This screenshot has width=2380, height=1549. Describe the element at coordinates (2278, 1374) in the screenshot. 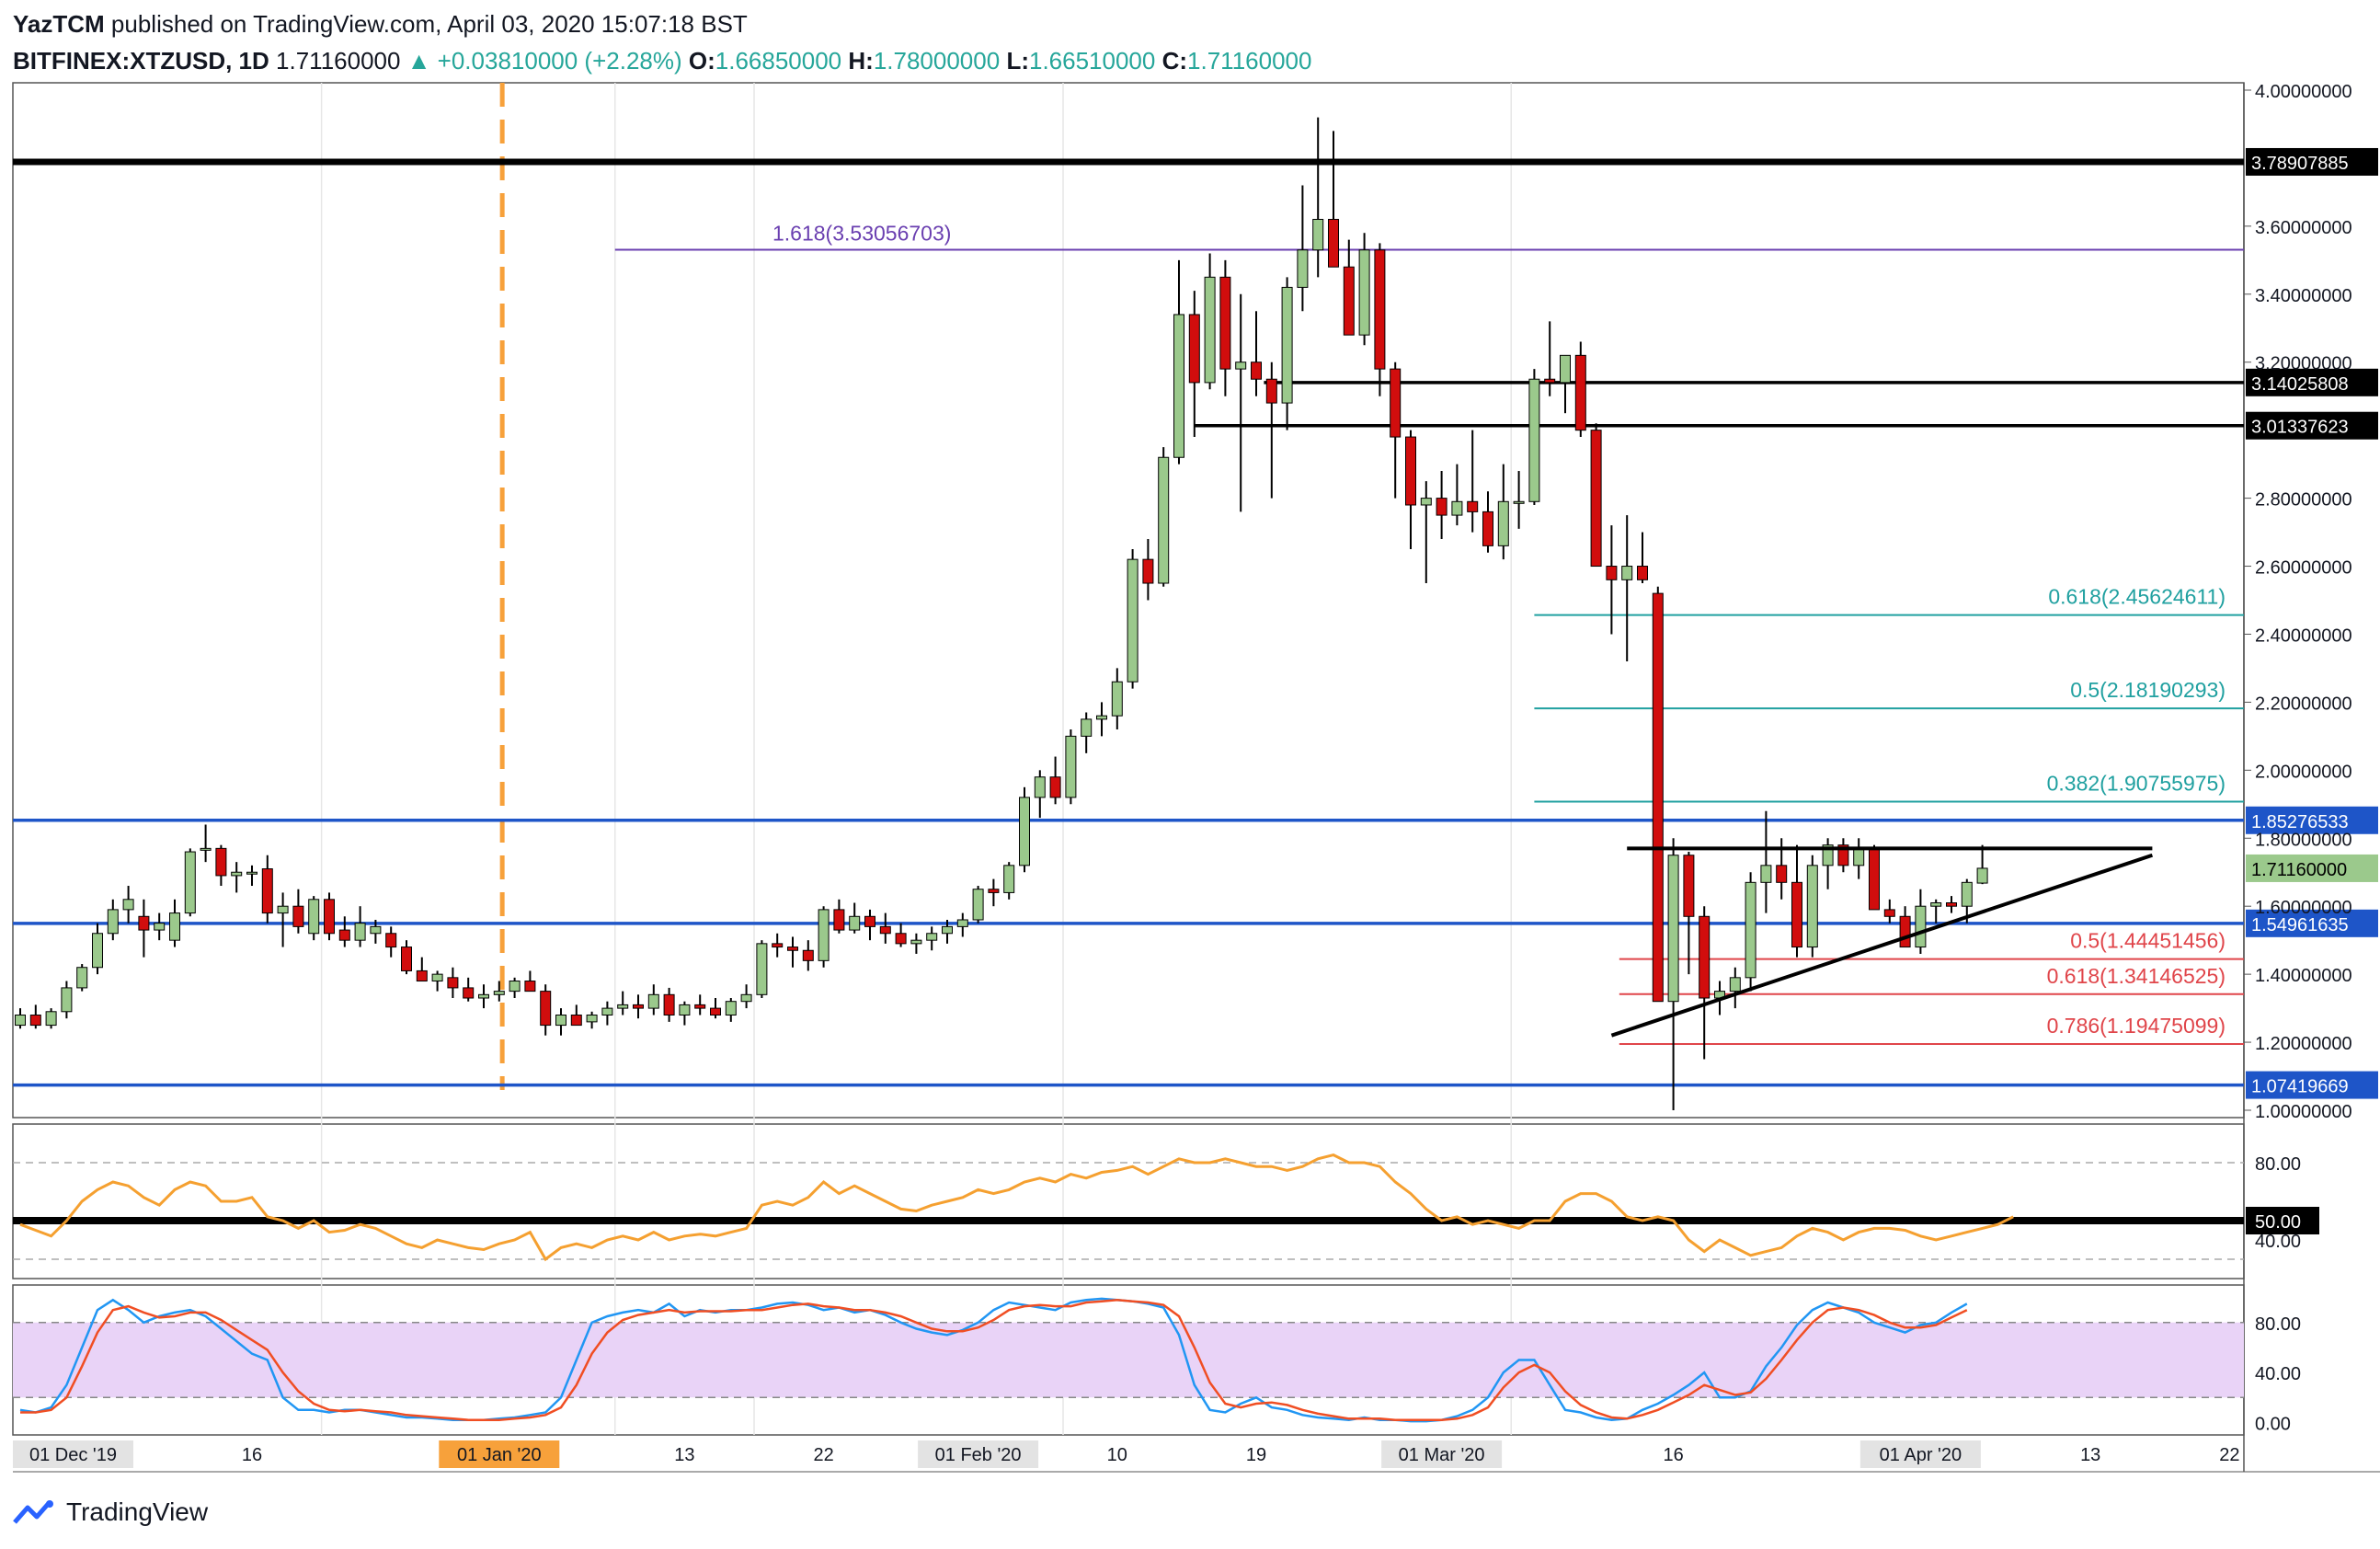

I see `stoch-tick-label: 40.00` at that location.